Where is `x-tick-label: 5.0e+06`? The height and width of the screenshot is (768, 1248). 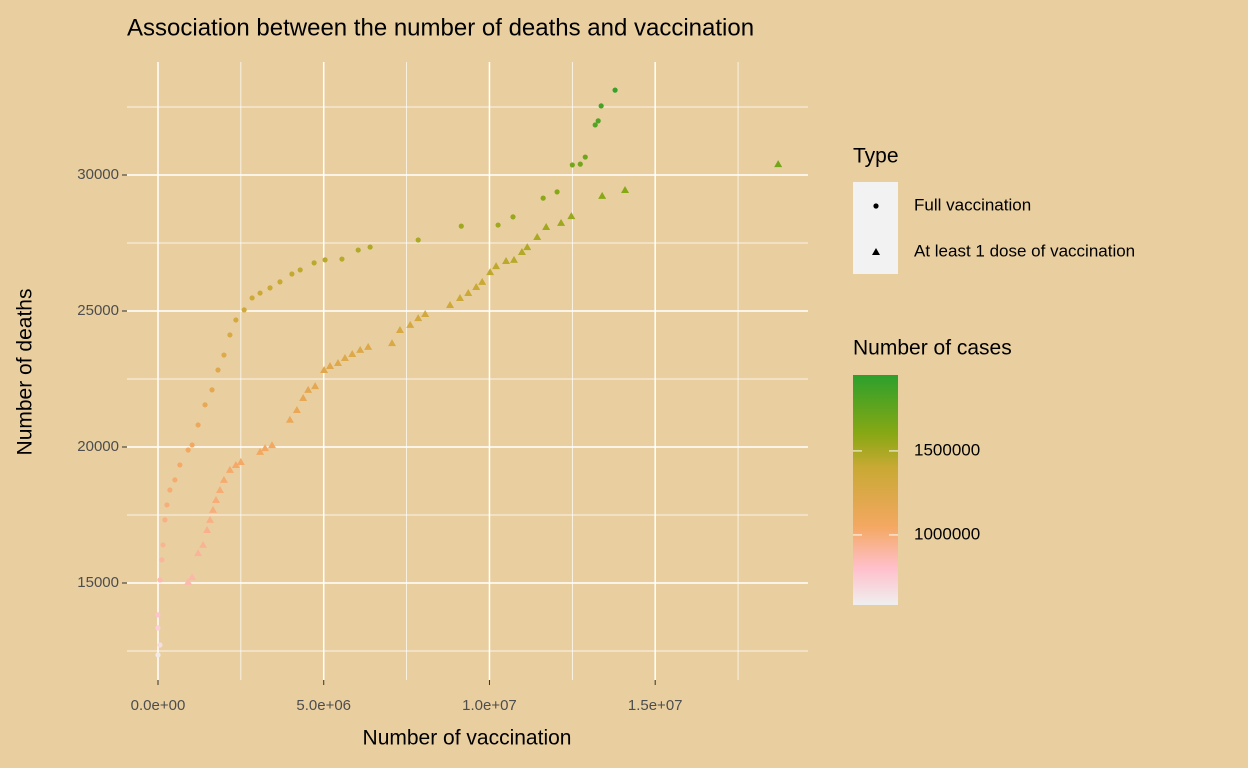 x-tick-label: 5.0e+06 is located at coordinates (323, 705).